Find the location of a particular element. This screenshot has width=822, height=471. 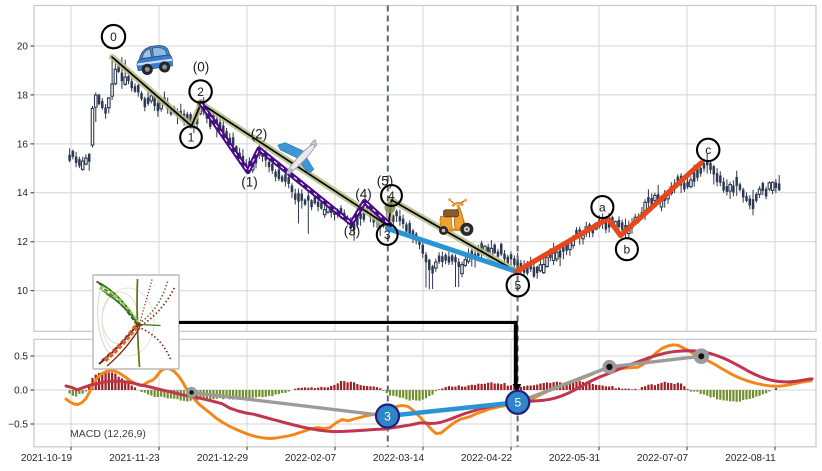

svg-text: b is located at coordinates (627, 250).